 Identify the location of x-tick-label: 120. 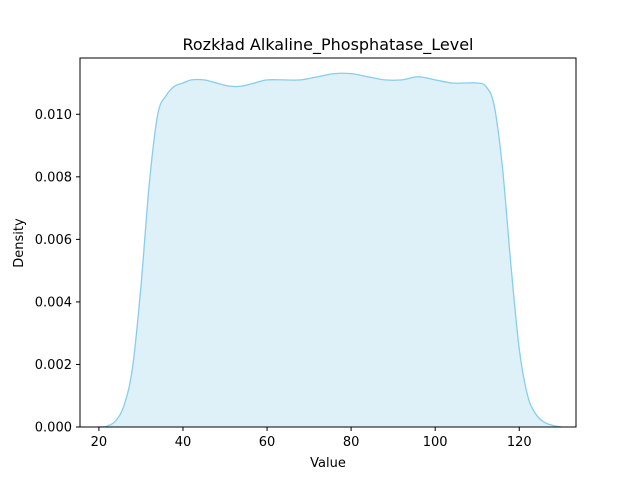
(519, 442).